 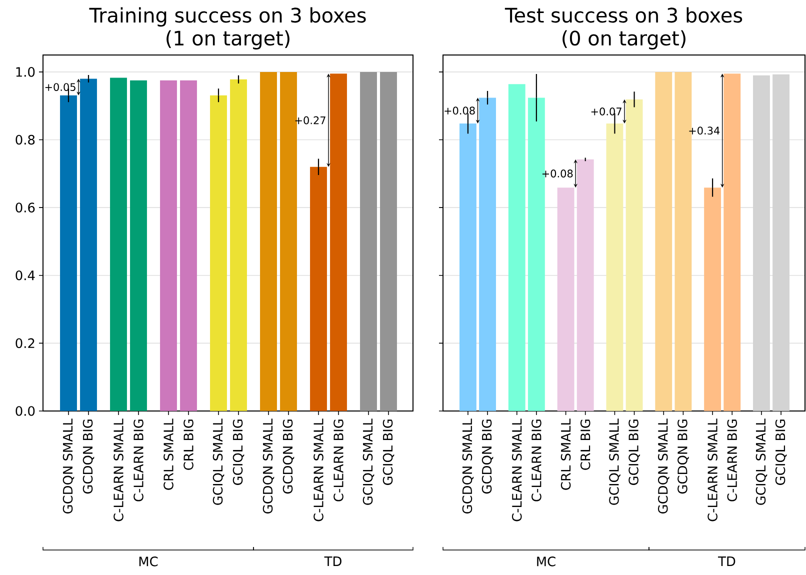 What do you see at coordinates (624, 40) in the screenshot?
I see `chart-subtitle: (0 on target)` at bounding box center [624, 40].